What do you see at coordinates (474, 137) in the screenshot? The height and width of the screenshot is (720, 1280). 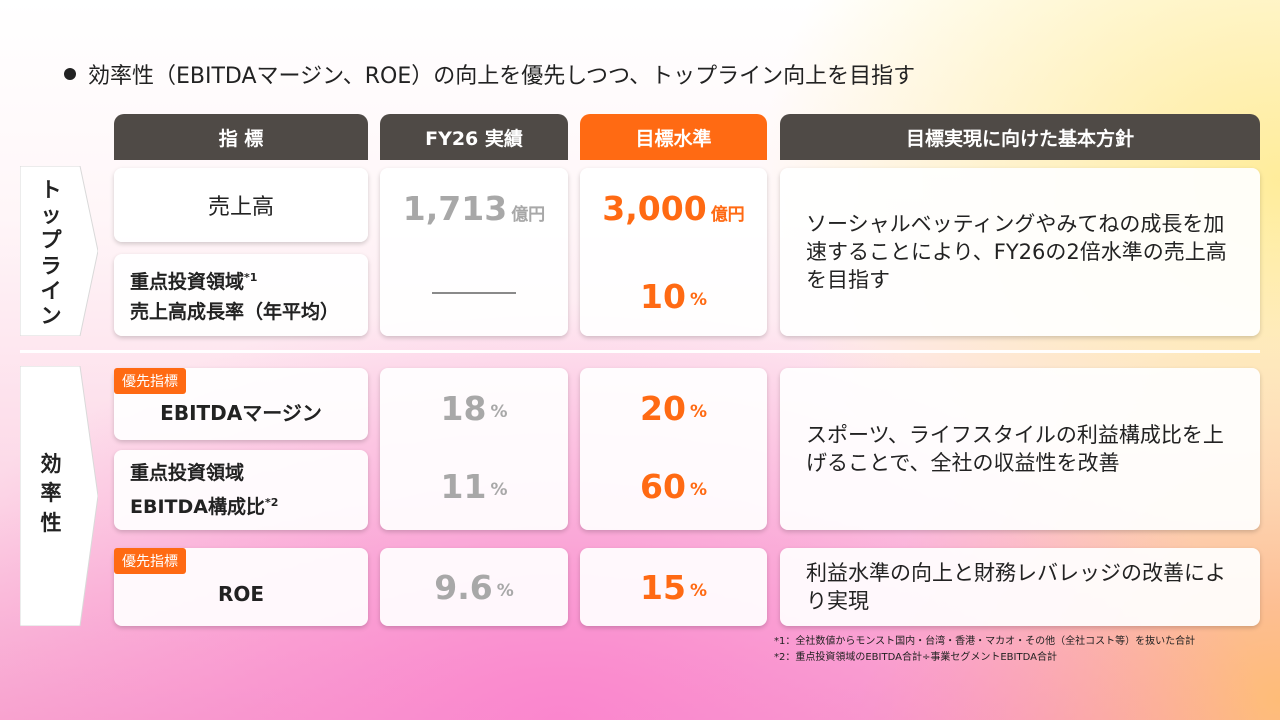 I see `header-actual: FY26 実績` at bounding box center [474, 137].